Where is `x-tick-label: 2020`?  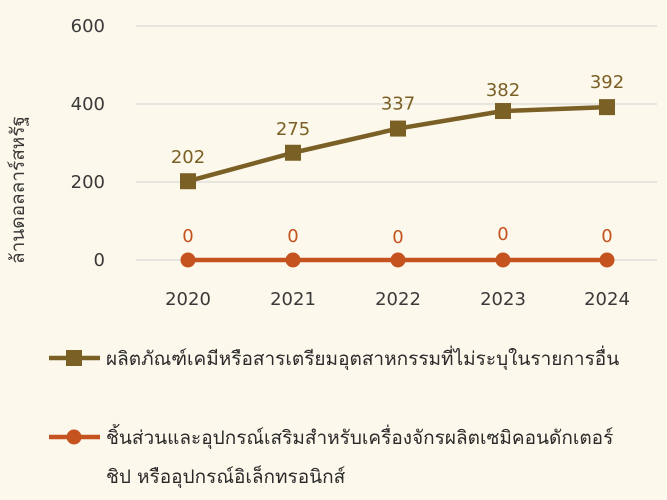 x-tick-label: 2020 is located at coordinates (188, 299).